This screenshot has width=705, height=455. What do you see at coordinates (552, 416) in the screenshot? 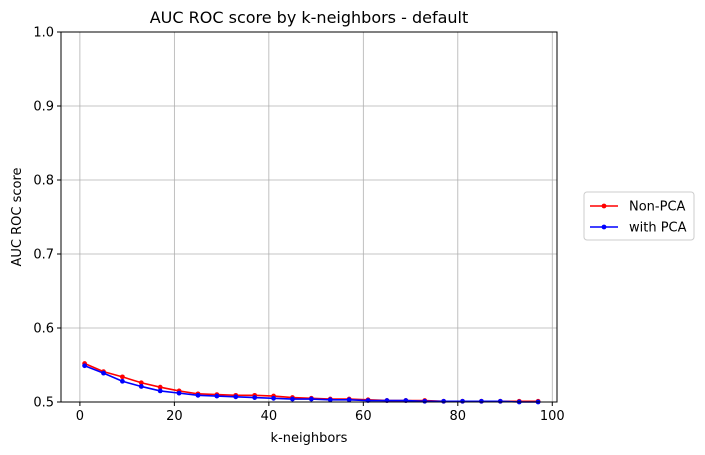
I see `x-tick-label: 100` at bounding box center [552, 416].